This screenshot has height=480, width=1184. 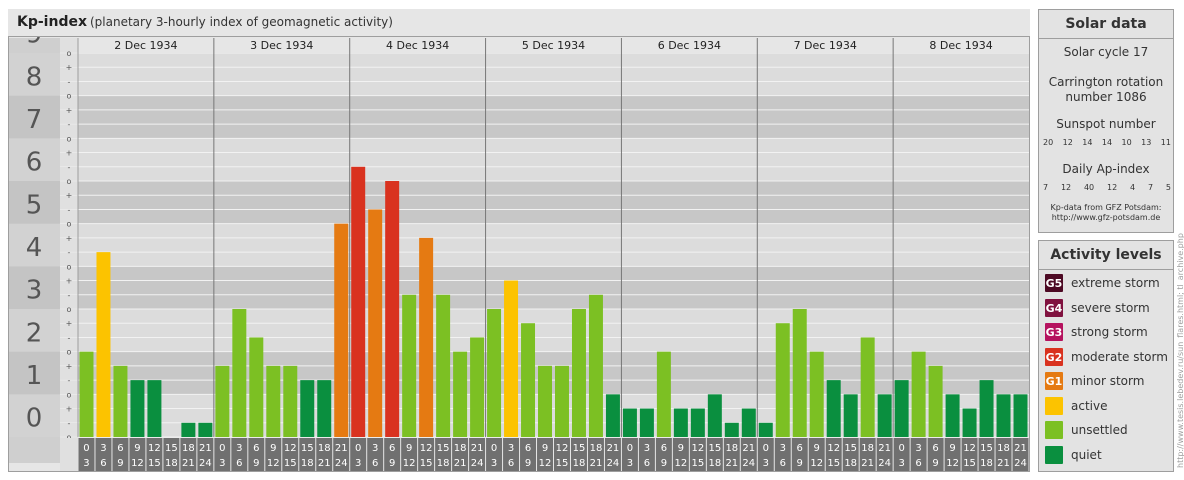 I want to click on minor-tick-column, so click(x=69, y=250).